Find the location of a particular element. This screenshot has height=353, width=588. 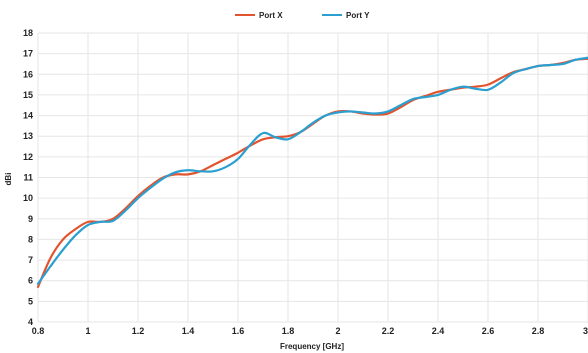

x-tick-label: 1.6 is located at coordinates (238, 331).